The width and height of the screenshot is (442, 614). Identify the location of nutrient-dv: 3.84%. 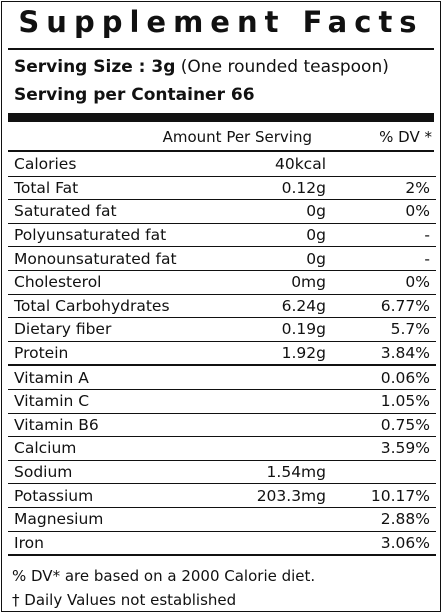
(384, 354).